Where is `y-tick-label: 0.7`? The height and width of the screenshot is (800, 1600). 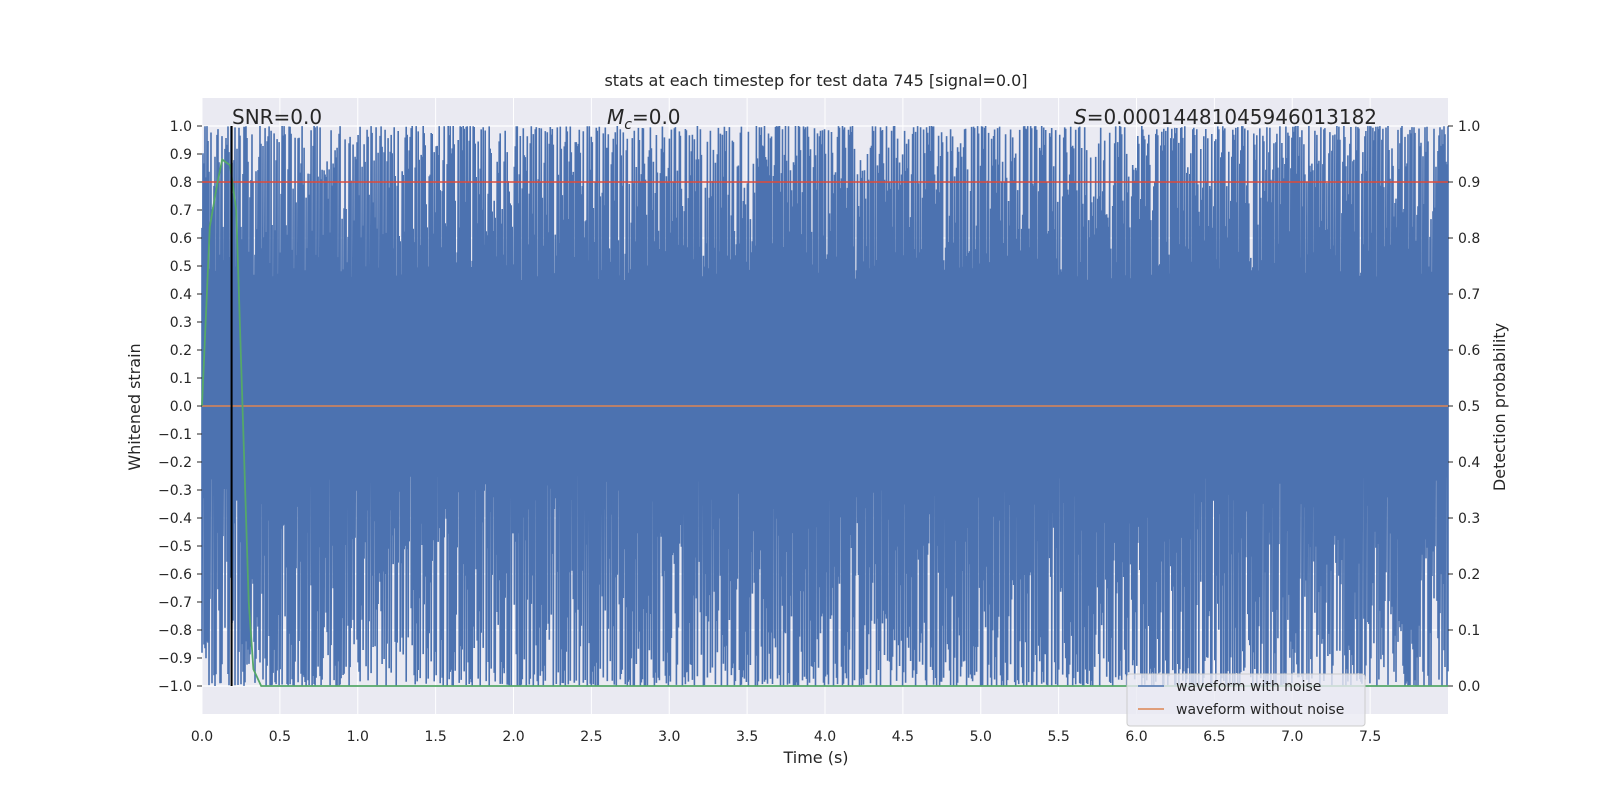
y-tick-label: 0.7 is located at coordinates (181, 211).